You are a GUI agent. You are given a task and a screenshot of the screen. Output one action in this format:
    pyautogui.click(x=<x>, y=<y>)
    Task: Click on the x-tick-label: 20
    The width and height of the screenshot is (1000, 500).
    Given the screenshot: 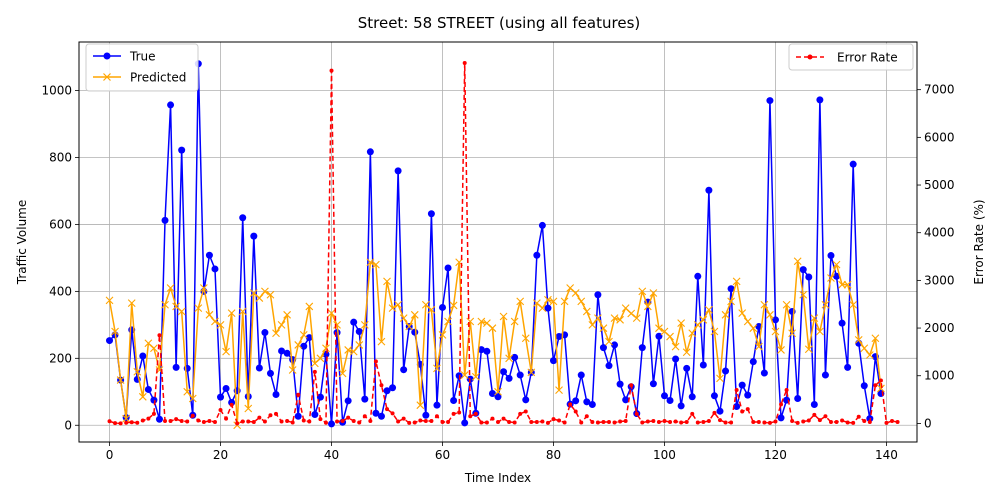 What is the action you would take?
    pyautogui.click(x=220, y=455)
    